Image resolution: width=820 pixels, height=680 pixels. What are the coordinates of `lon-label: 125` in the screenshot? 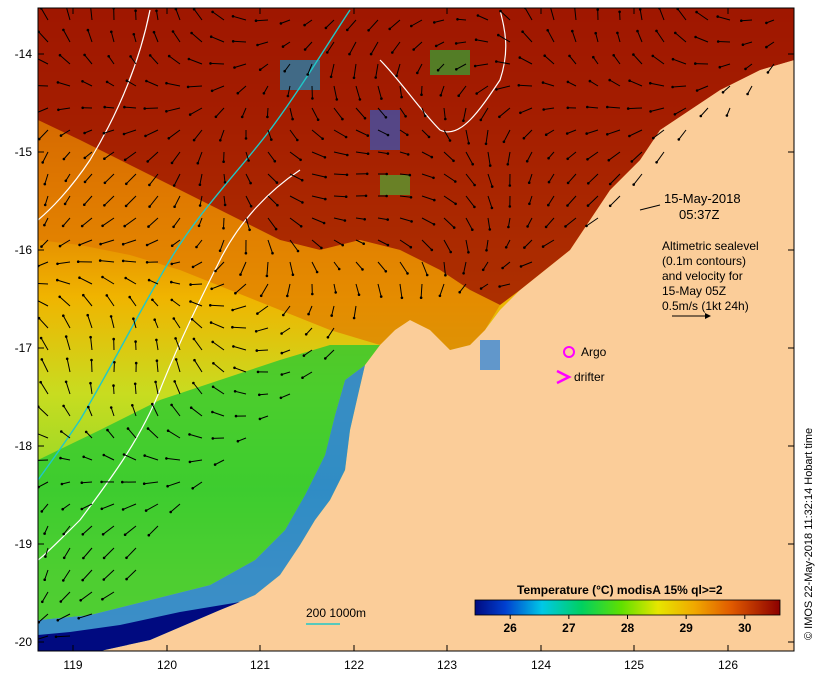 It's located at (634, 665).